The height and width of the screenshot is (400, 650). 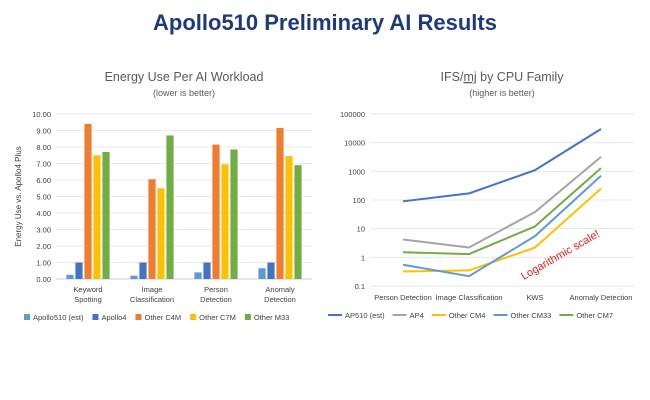 I want to click on x-tick-label: Spotting, so click(x=88, y=299).